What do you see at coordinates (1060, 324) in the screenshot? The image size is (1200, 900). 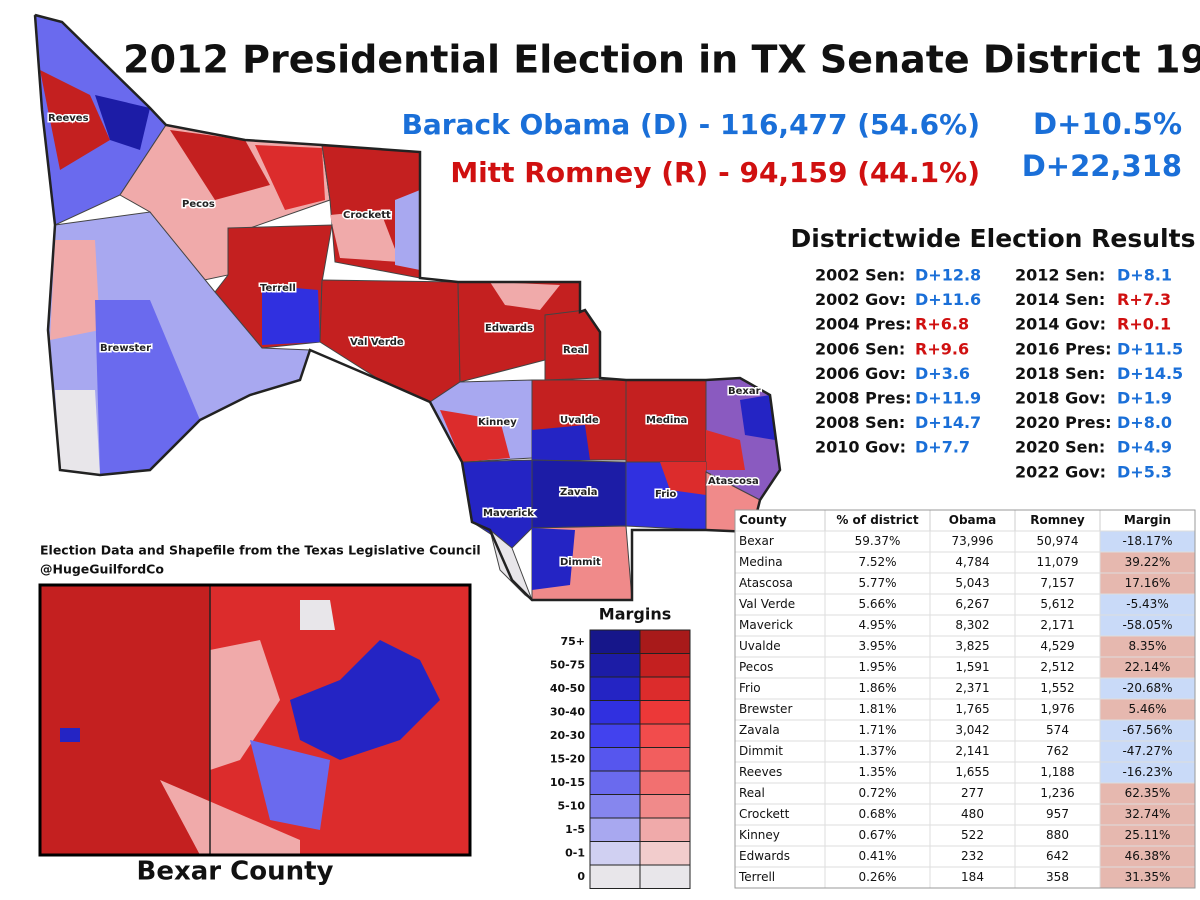 I see `history-race: 2014 Gov:` at bounding box center [1060, 324].